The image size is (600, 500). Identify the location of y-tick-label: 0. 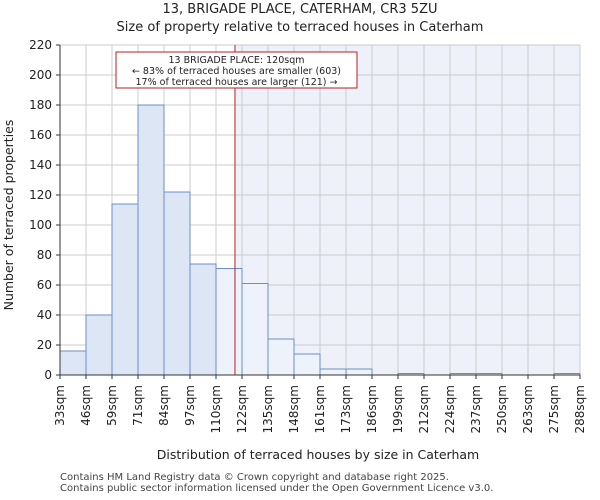
(48, 375).